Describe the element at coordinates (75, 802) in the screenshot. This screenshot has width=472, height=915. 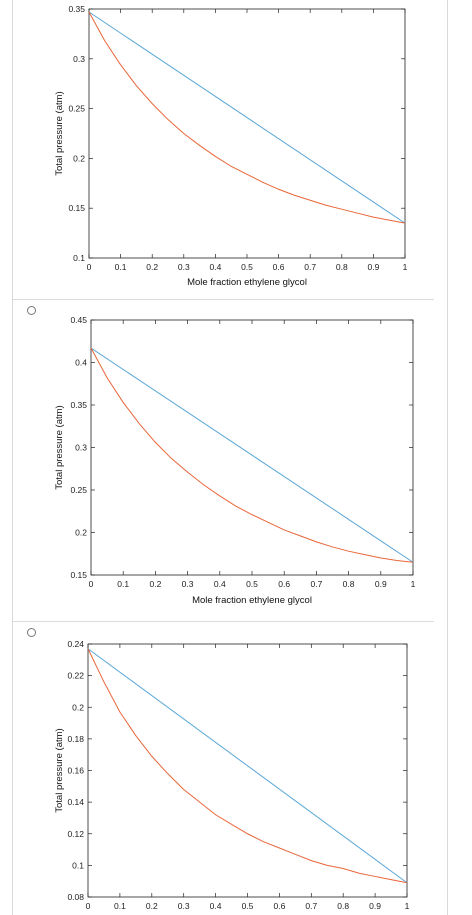
I see `y-tick-label: 0.14` at that location.